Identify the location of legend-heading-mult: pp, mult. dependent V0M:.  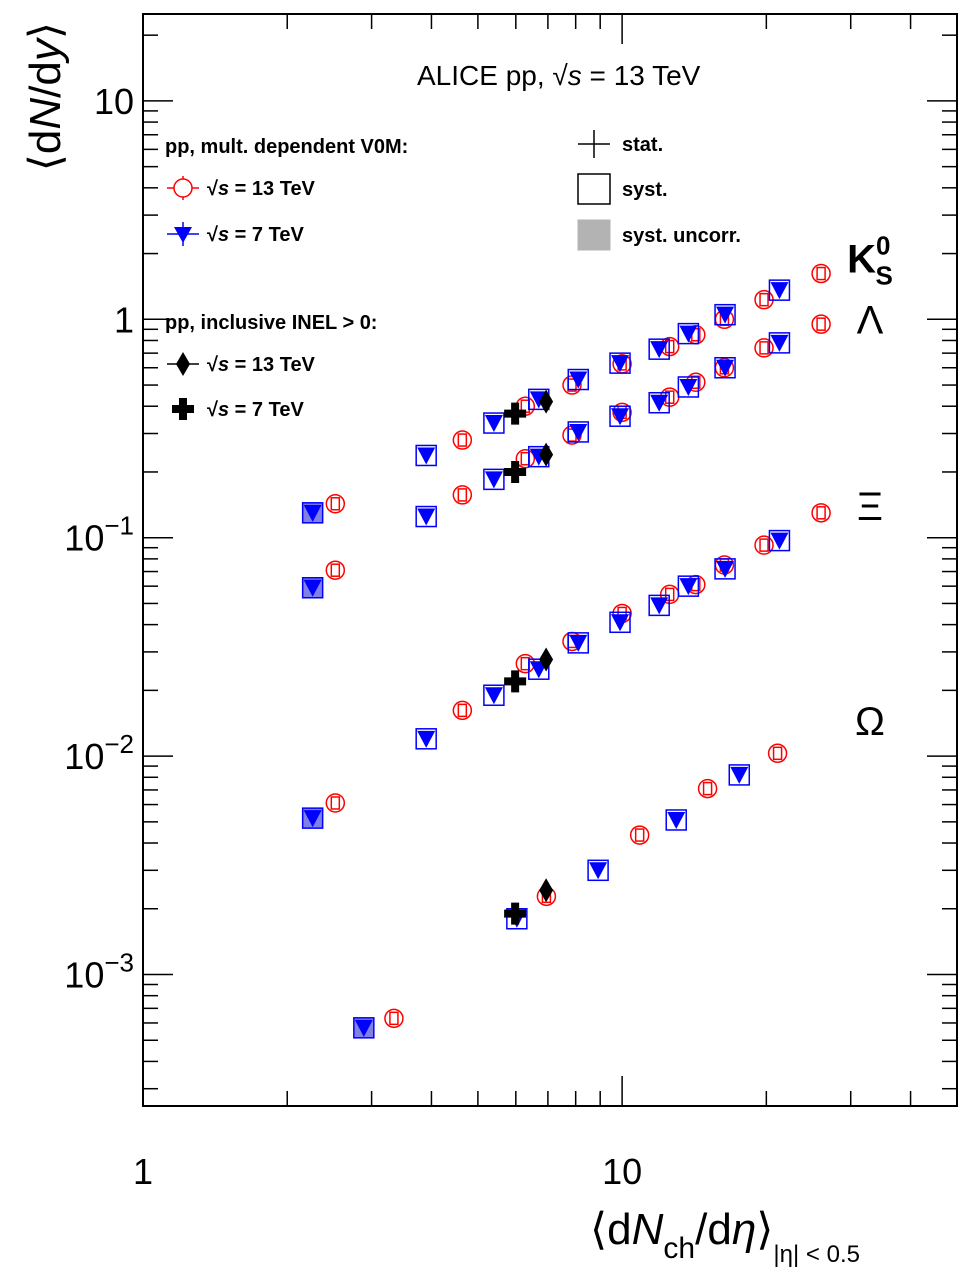
(286, 147).